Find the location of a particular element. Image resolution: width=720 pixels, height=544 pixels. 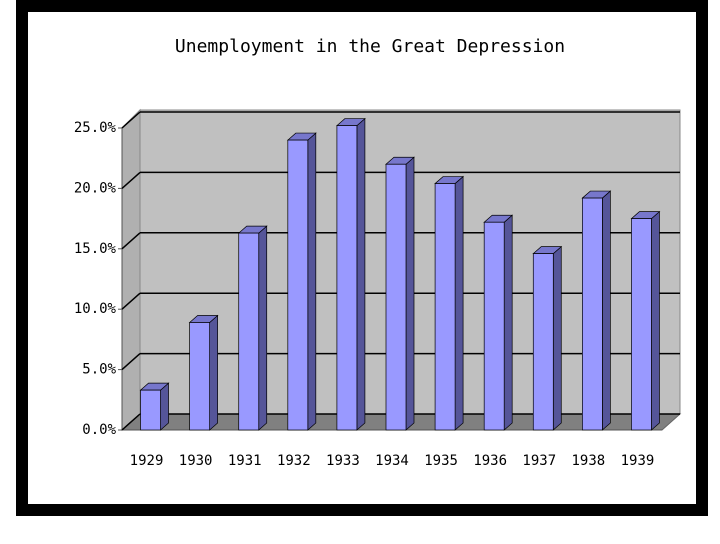

chart-title: Unemployment in the Great Depression is located at coordinates (370, 46).